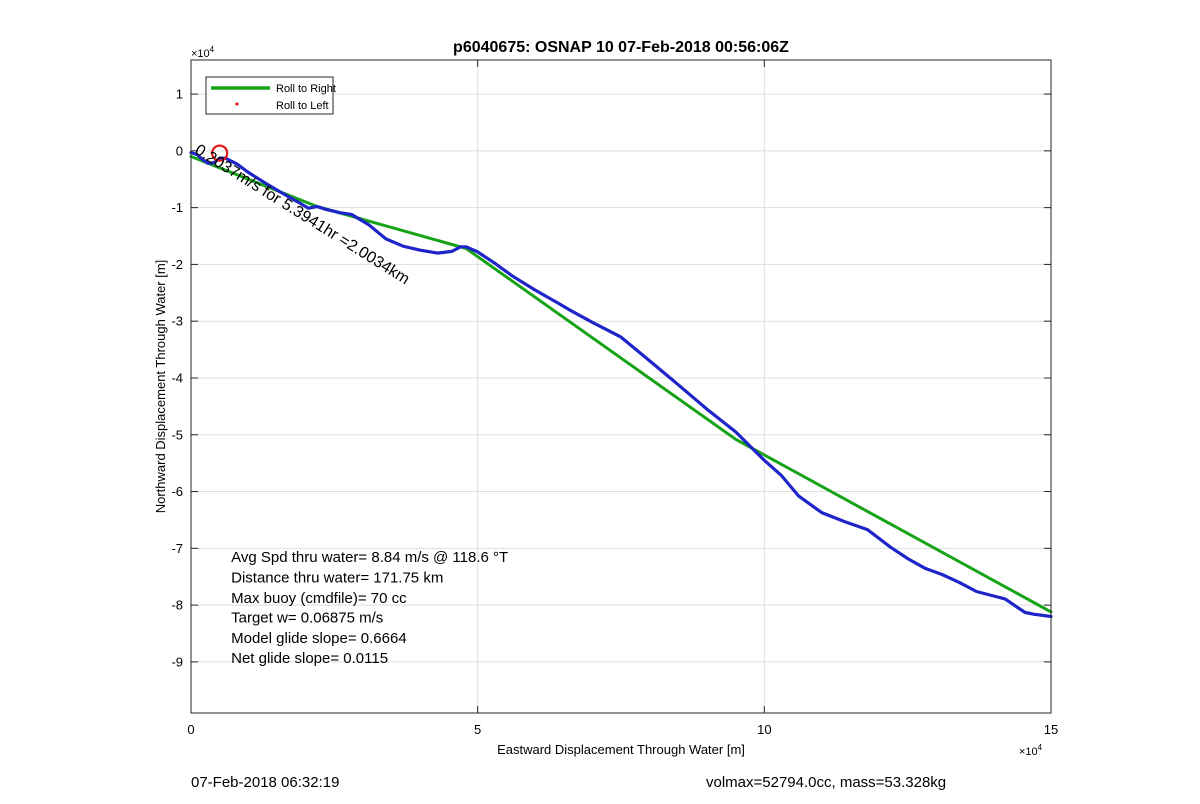  What do you see at coordinates (179, 94) in the screenshot?
I see `y-tick-label: 1` at bounding box center [179, 94].